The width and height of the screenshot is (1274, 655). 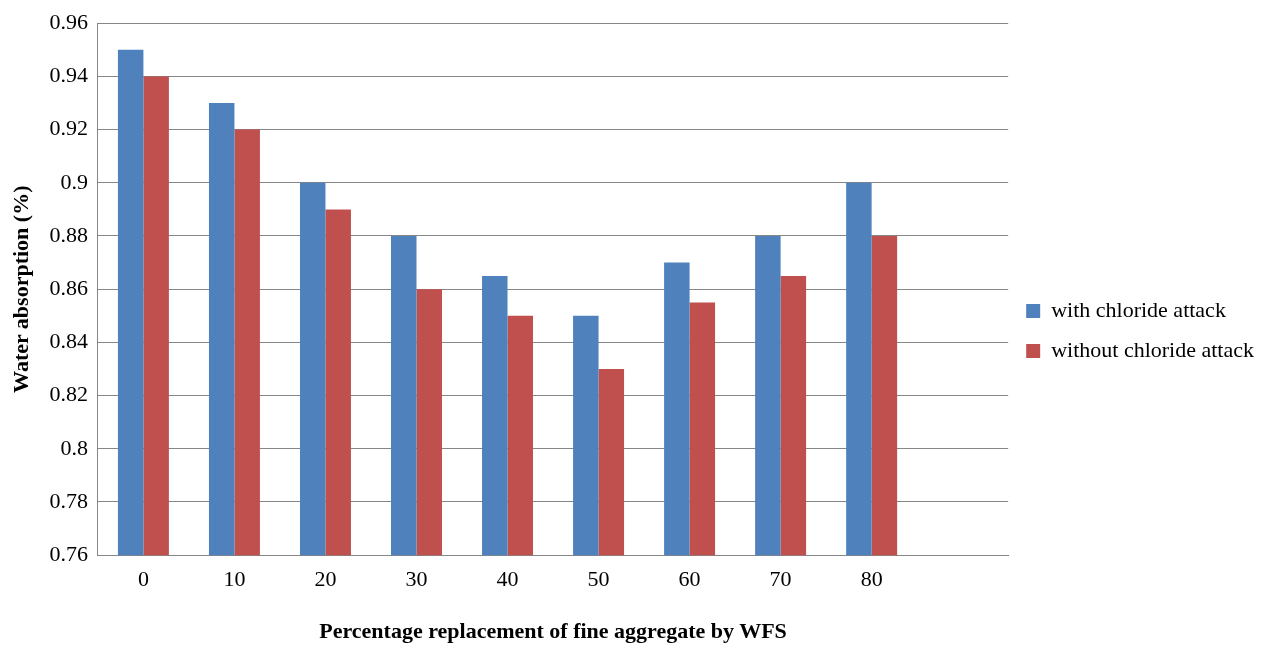 What do you see at coordinates (507, 579) in the screenshot?
I see `x-tick-label: 40` at bounding box center [507, 579].